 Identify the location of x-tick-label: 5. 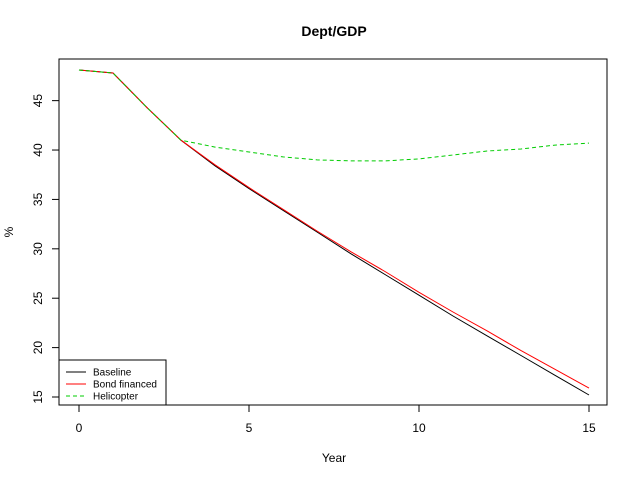
(249, 428).